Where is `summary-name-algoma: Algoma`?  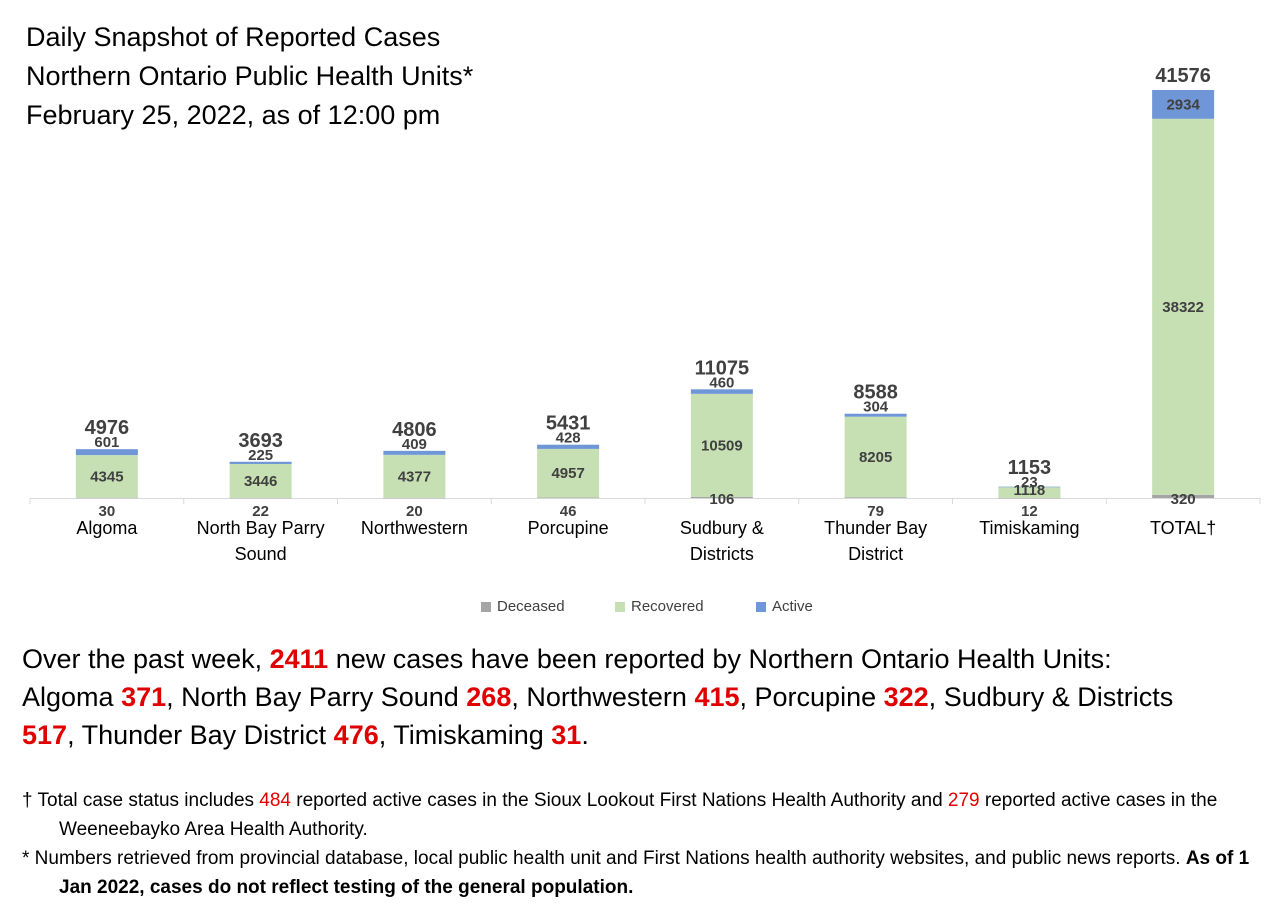 summary-name-algoma: Algoma is located at coordinates (72, 697).